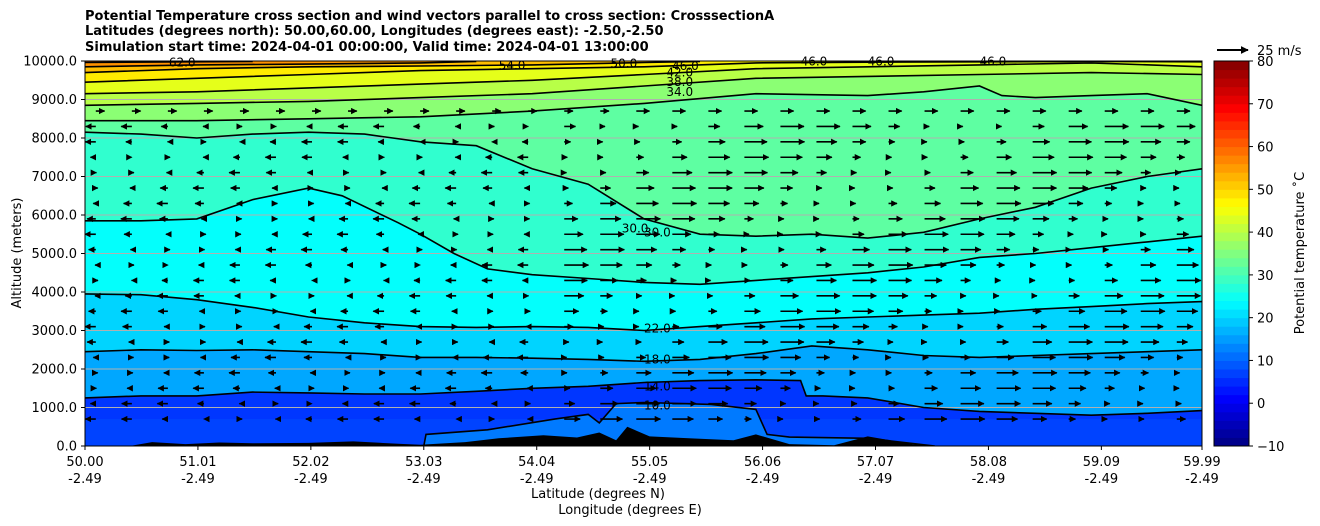 The height and width of the screenshot is (526, 1320). Describe the element at coordinates (1265, 105) in the screenshot. I see `colorbar-tick-label: 70` at that location.